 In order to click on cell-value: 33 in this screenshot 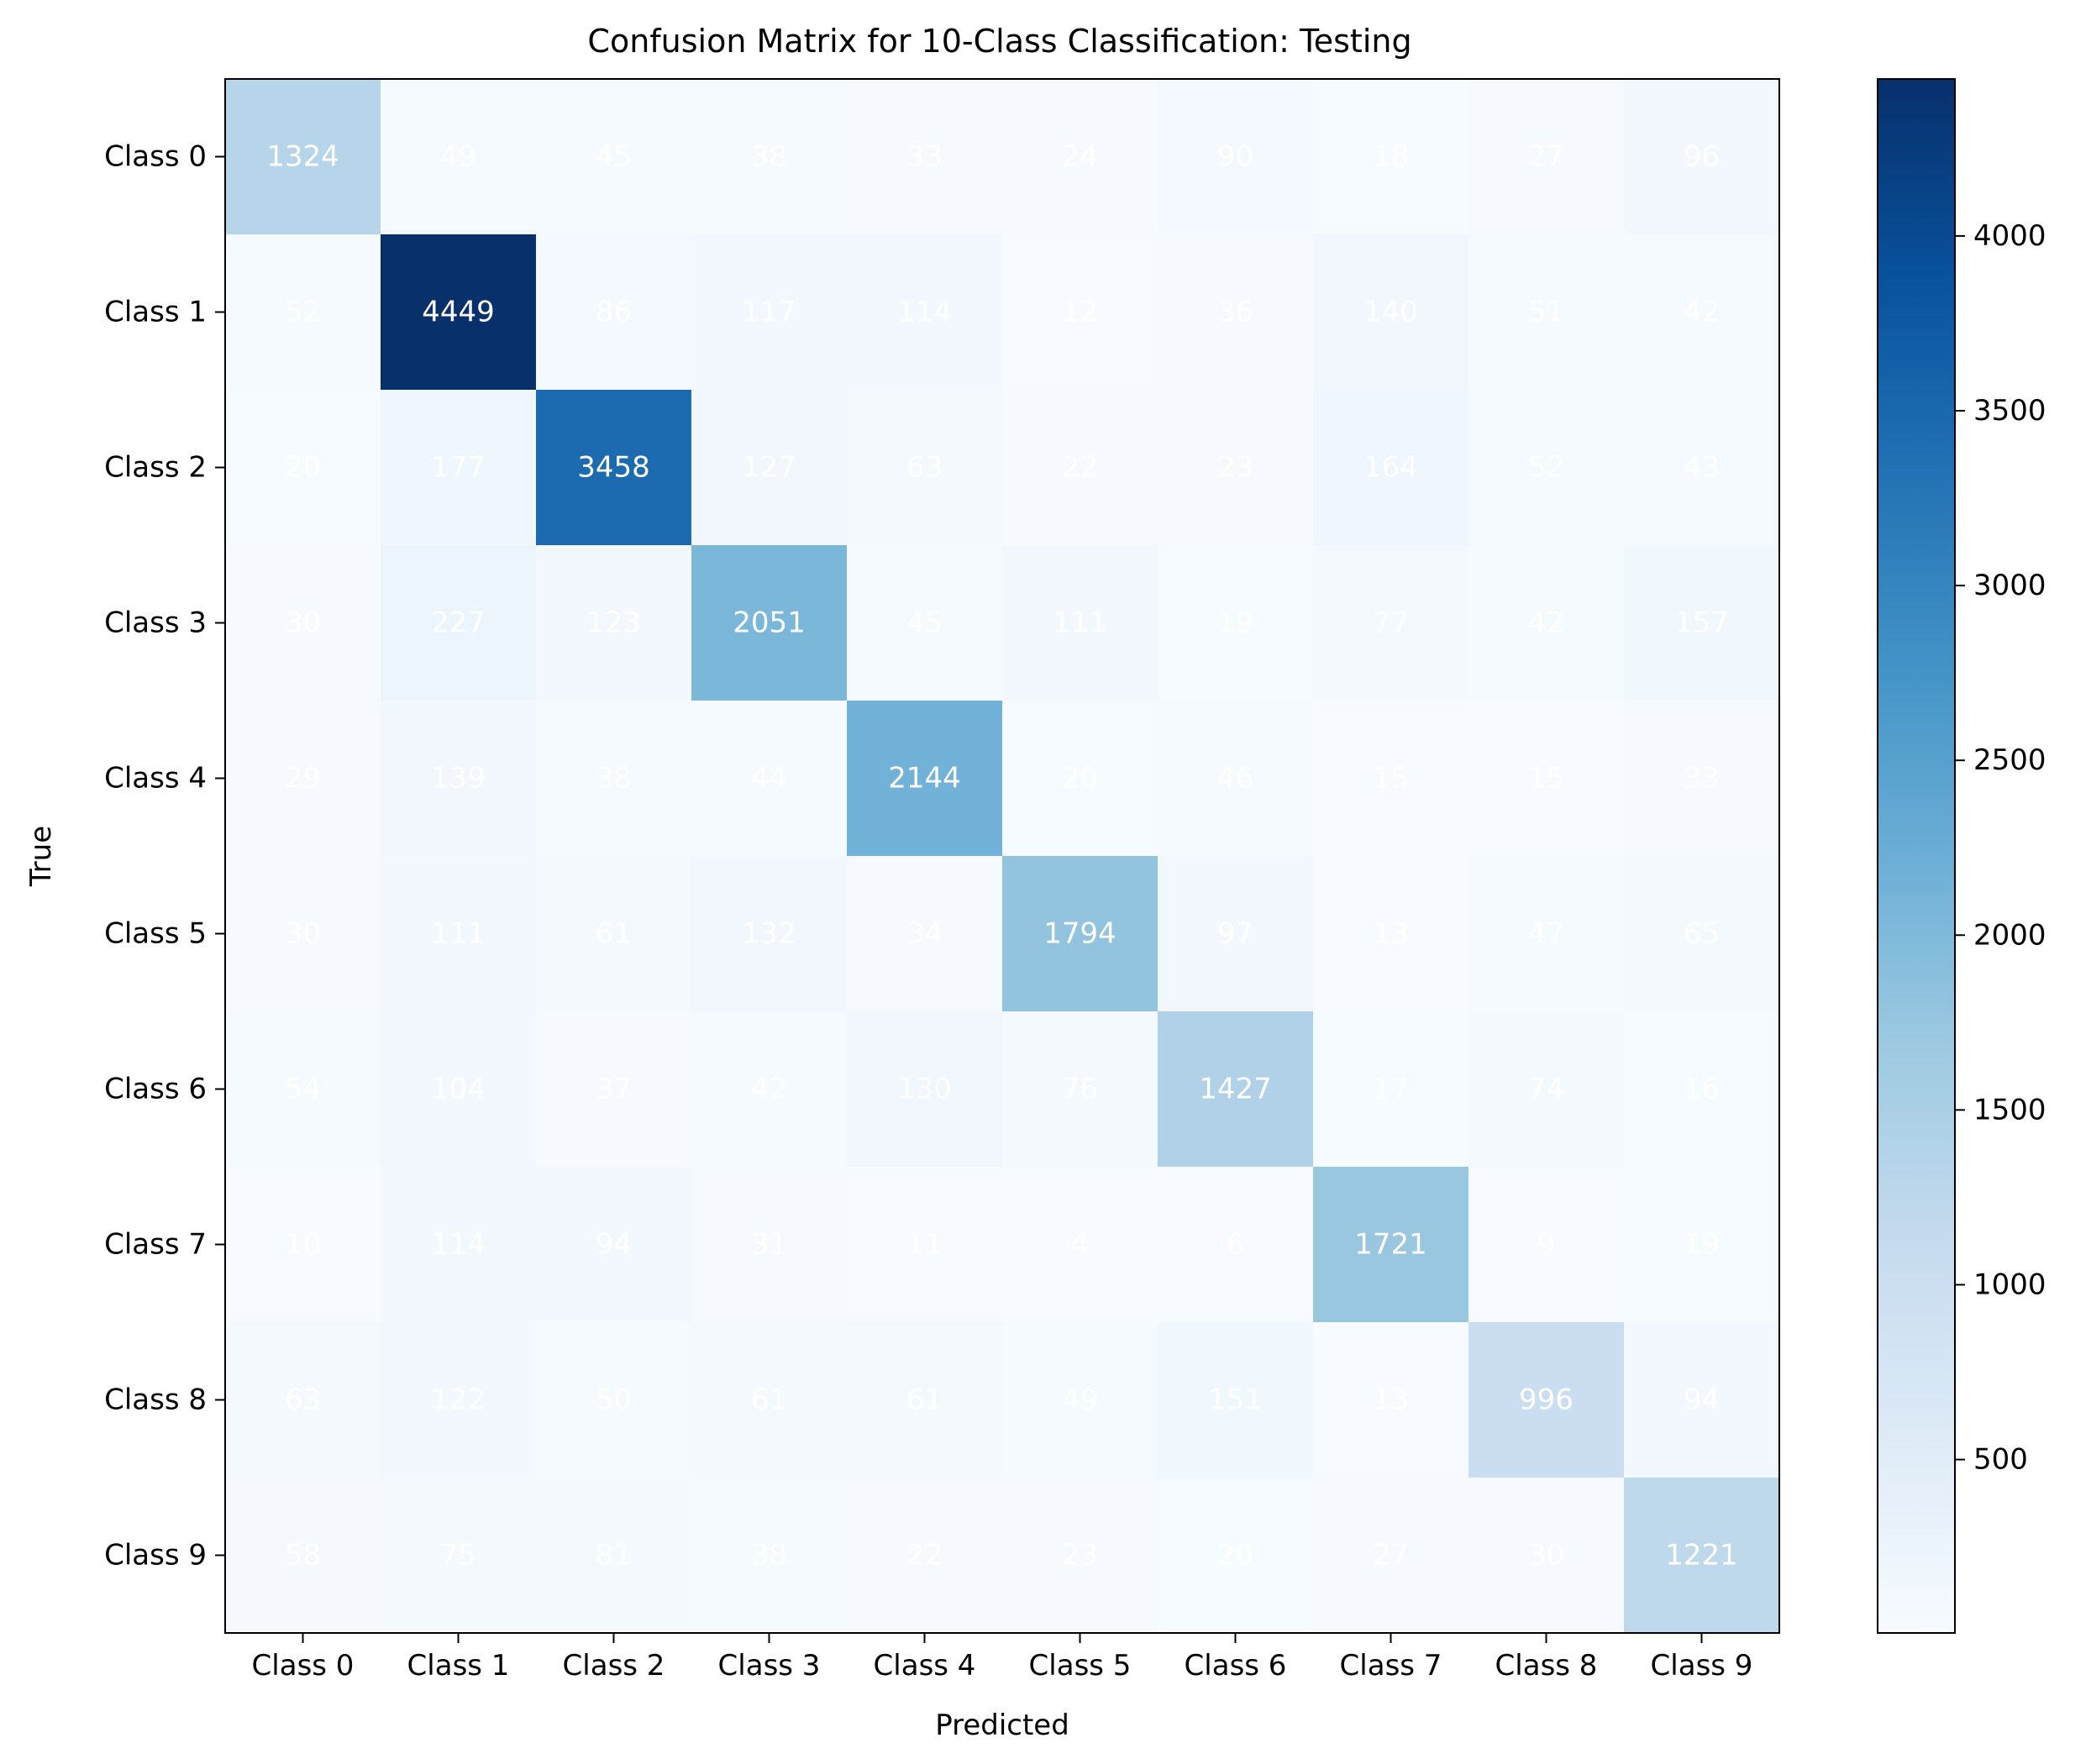, I will do `click(924, 157)`.